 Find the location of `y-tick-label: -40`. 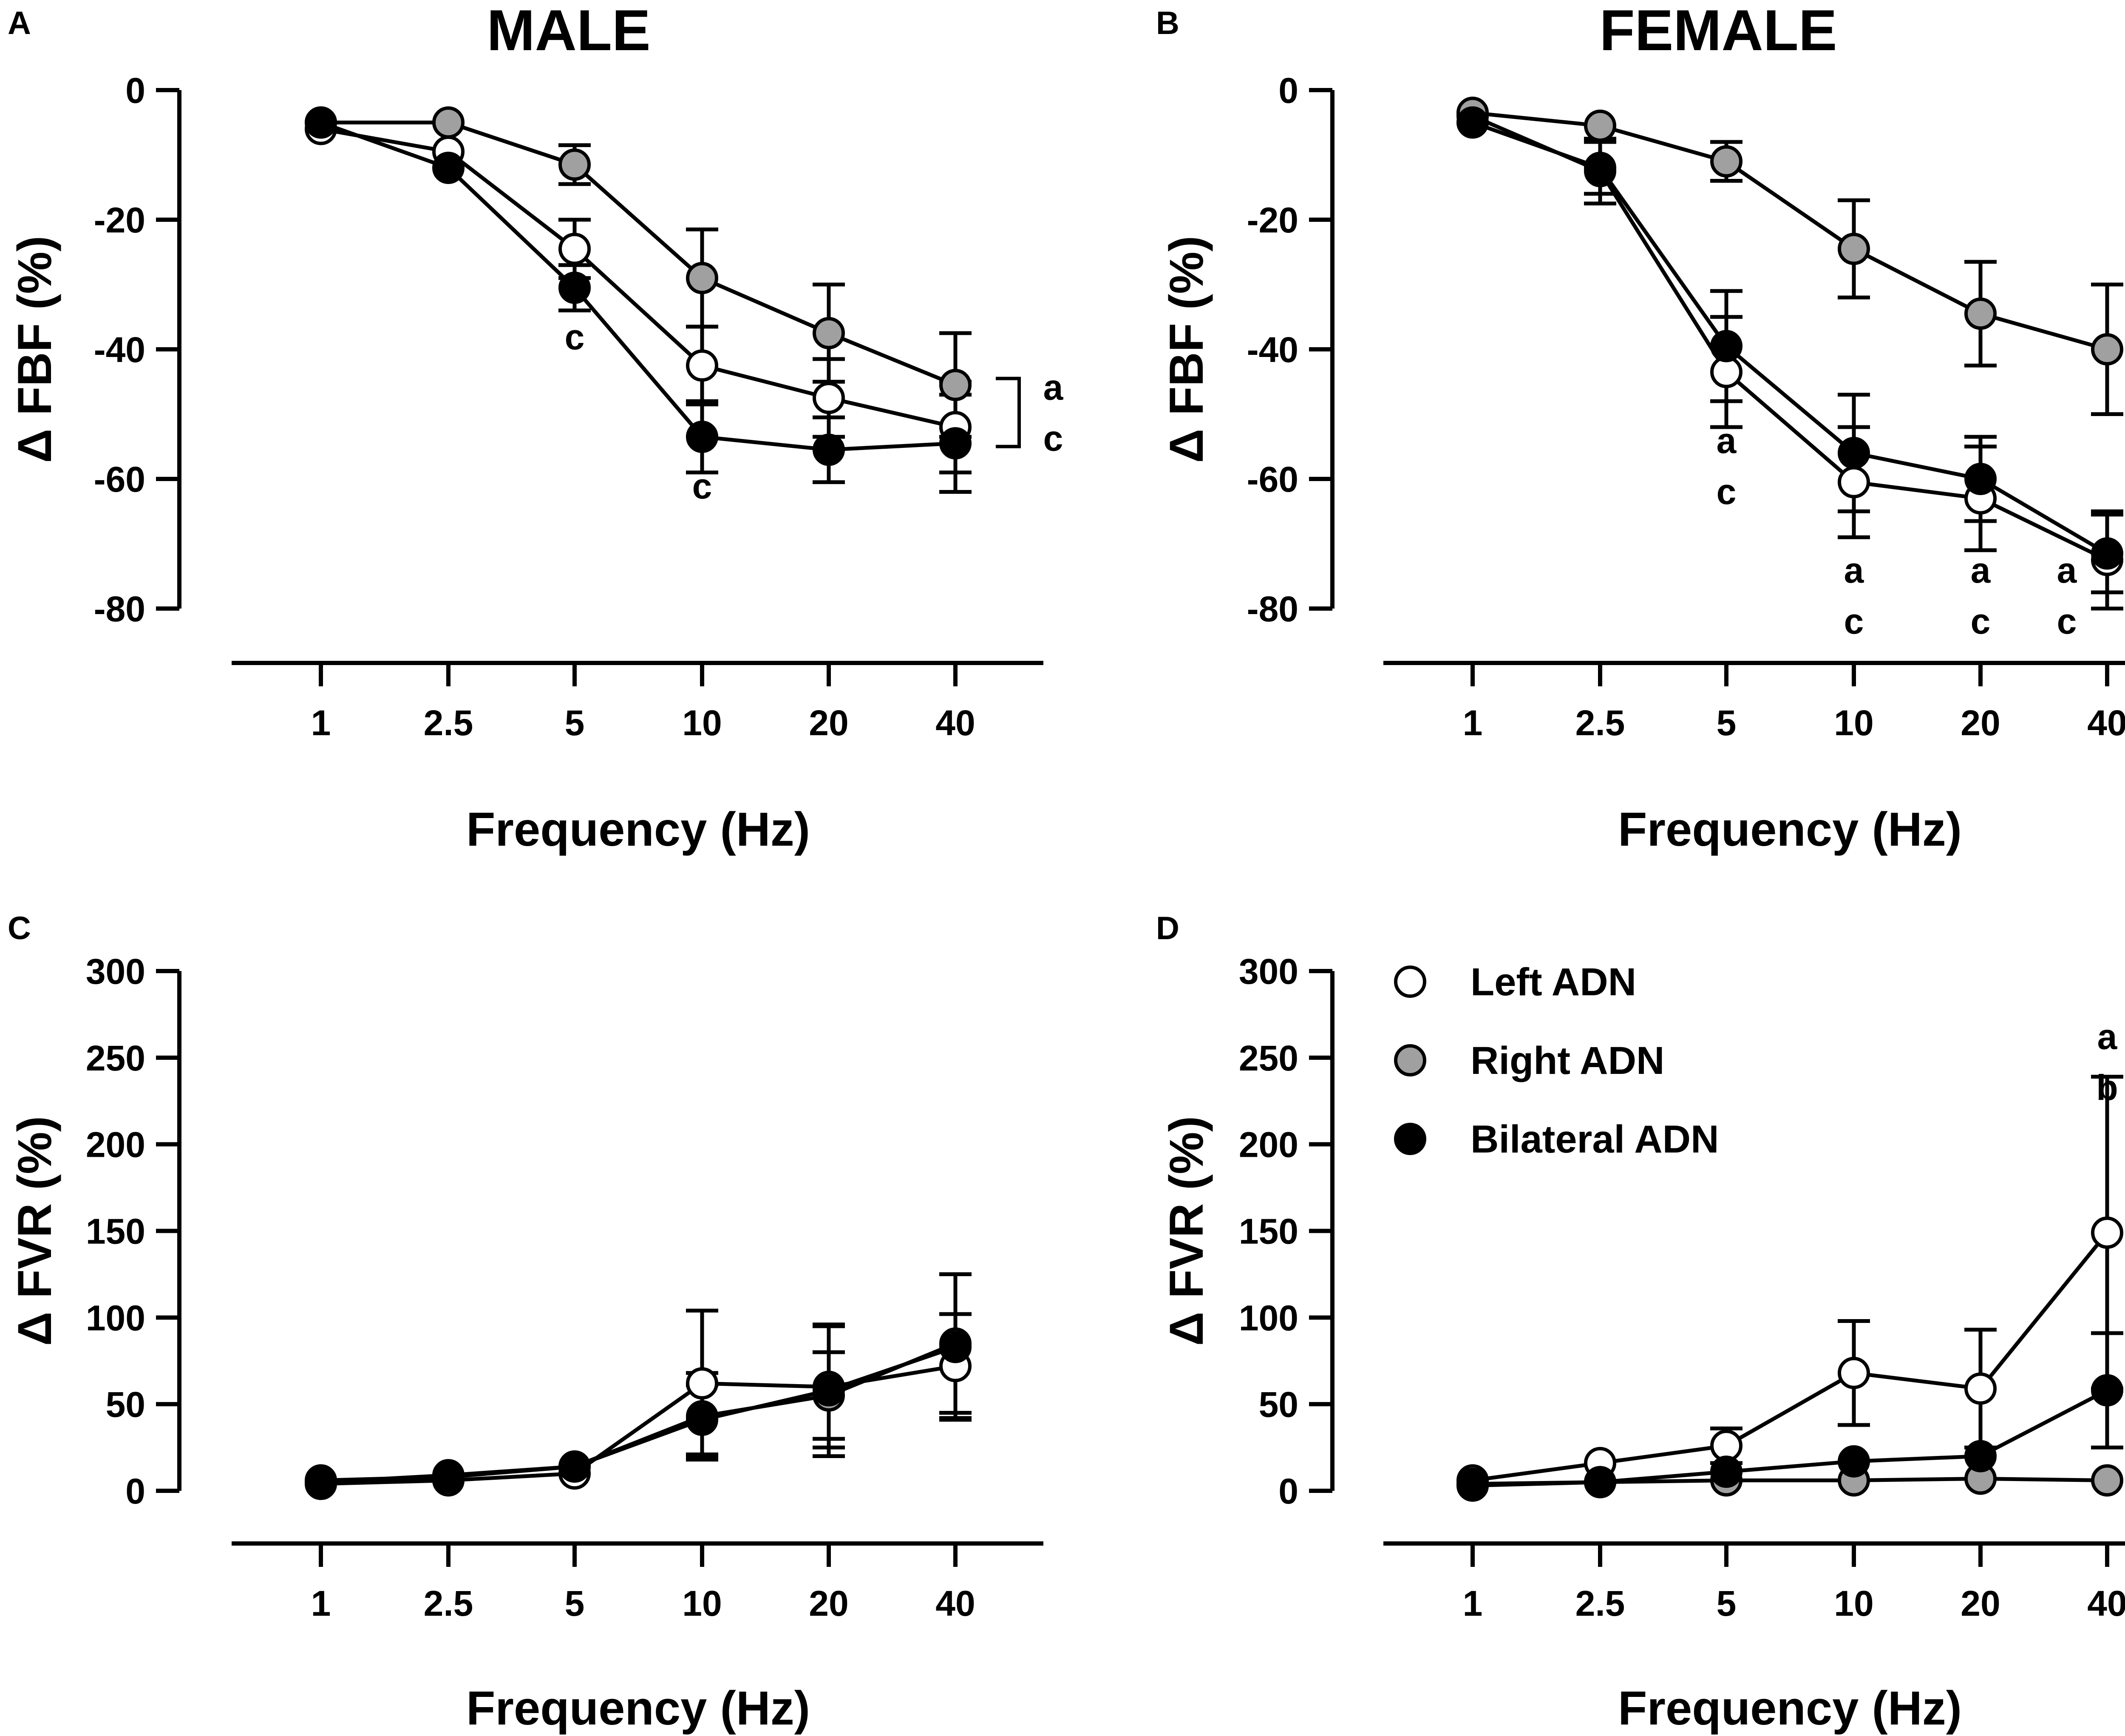

y-tick-label: -40 is located at coordinates (1272, 350).